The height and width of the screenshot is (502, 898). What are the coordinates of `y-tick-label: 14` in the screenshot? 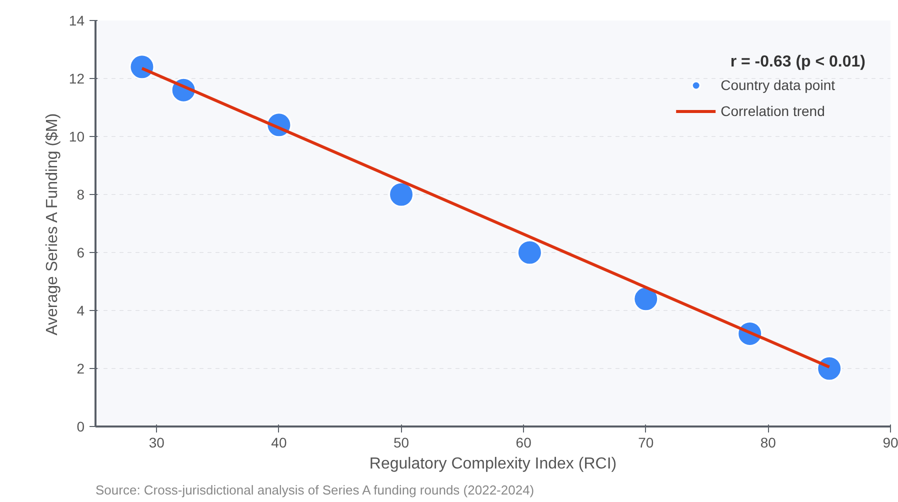 It's located at (76, 20).